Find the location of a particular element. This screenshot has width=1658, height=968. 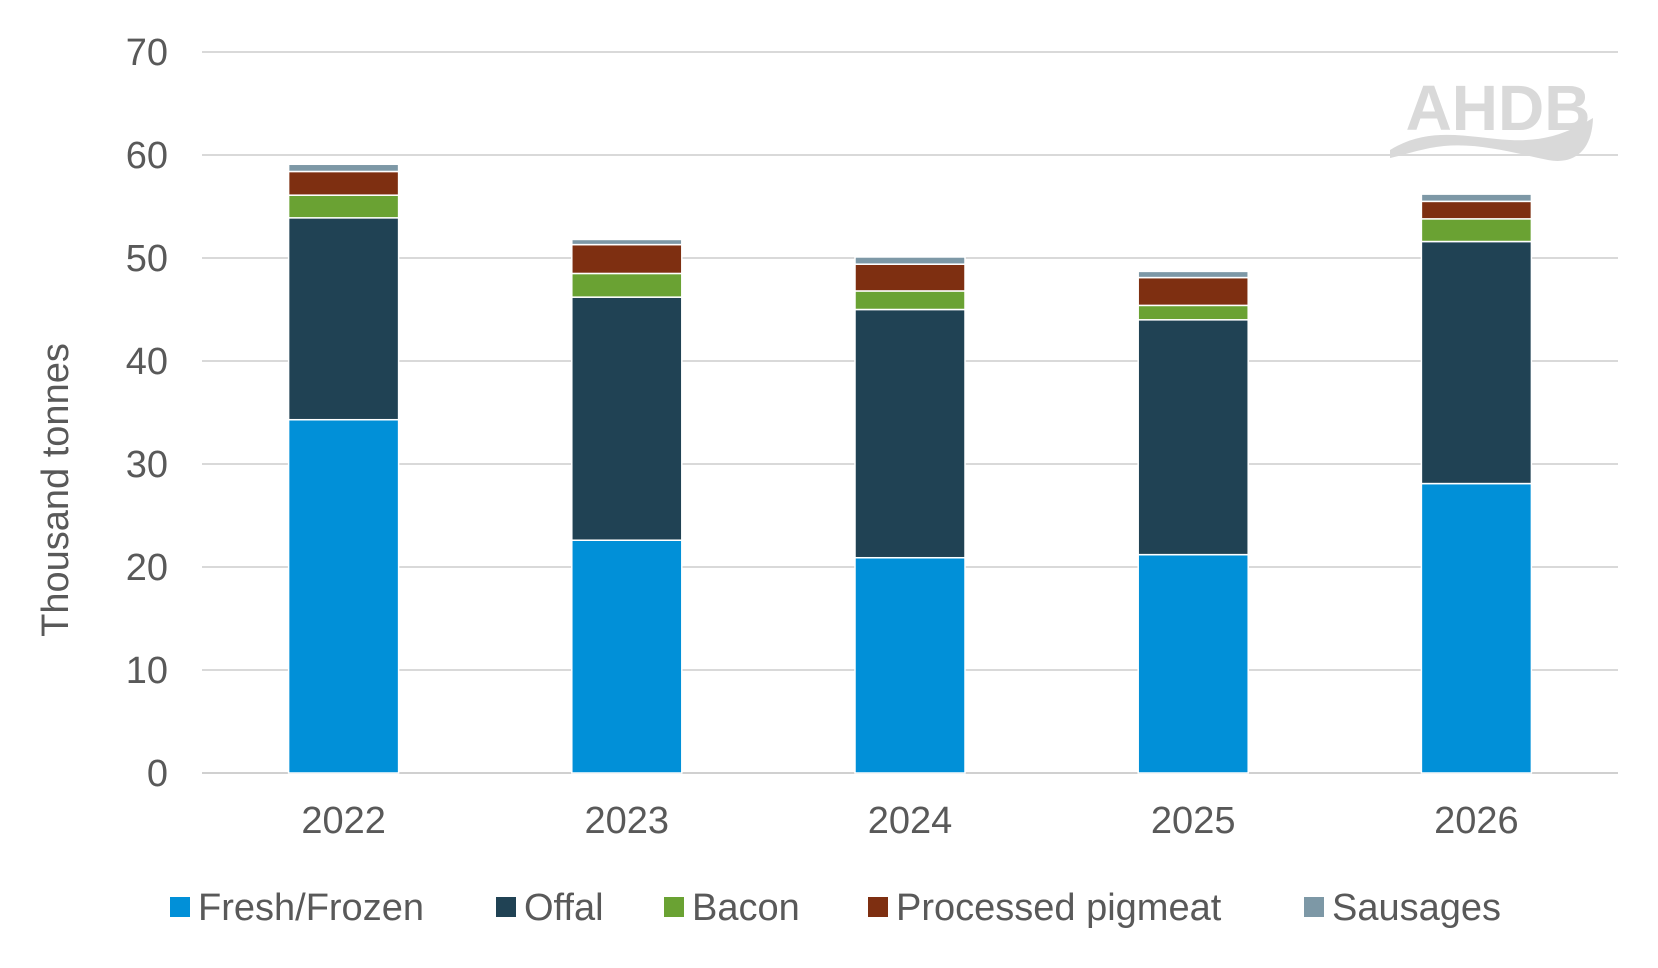

y-tick-label: 20 is located at coordinates (147, 568).